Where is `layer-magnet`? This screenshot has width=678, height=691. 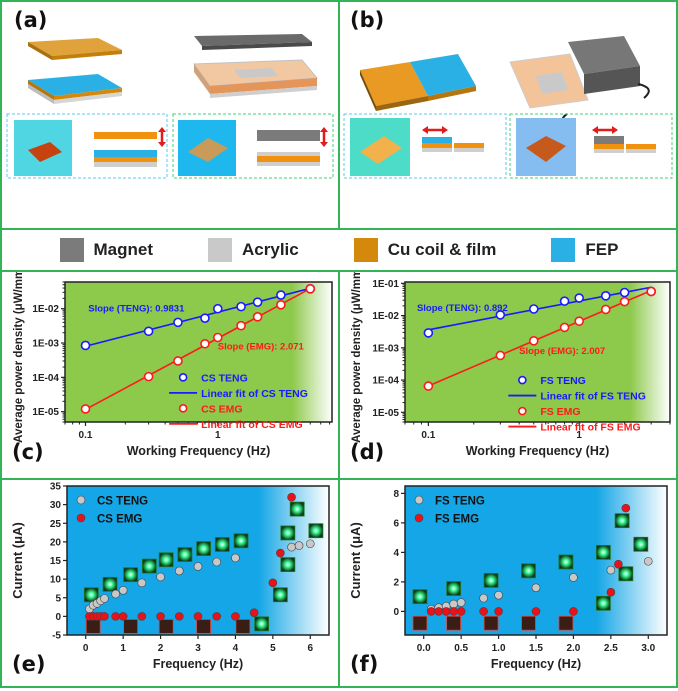
layer-magnet is located at coordinates (609, 140).